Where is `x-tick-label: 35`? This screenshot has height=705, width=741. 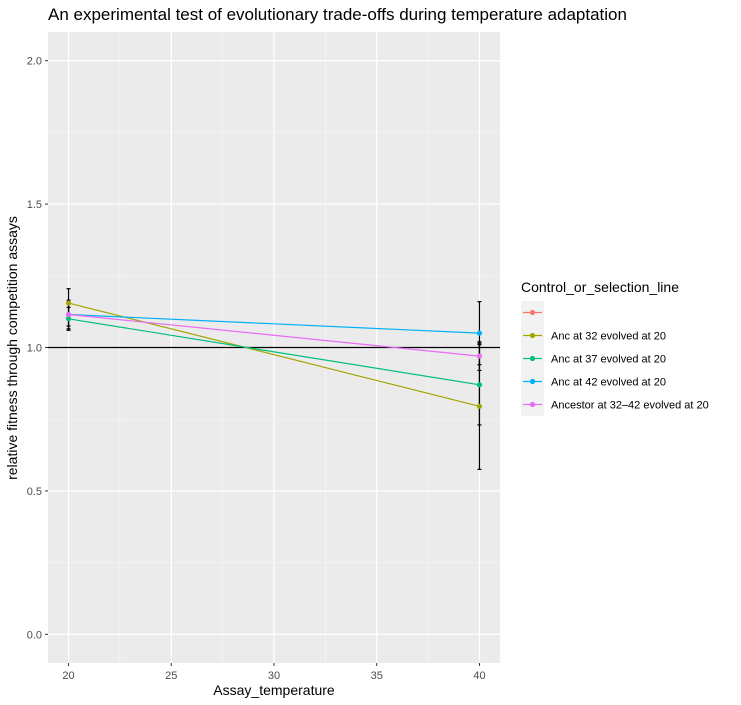
x-tick-label: 35 is located at coordinates (377, 676).